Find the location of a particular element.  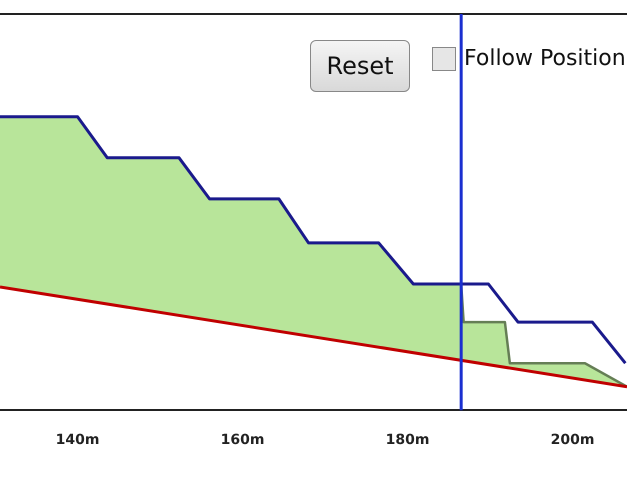

x-tick-label: 200m is located at coordinates (572, 440).